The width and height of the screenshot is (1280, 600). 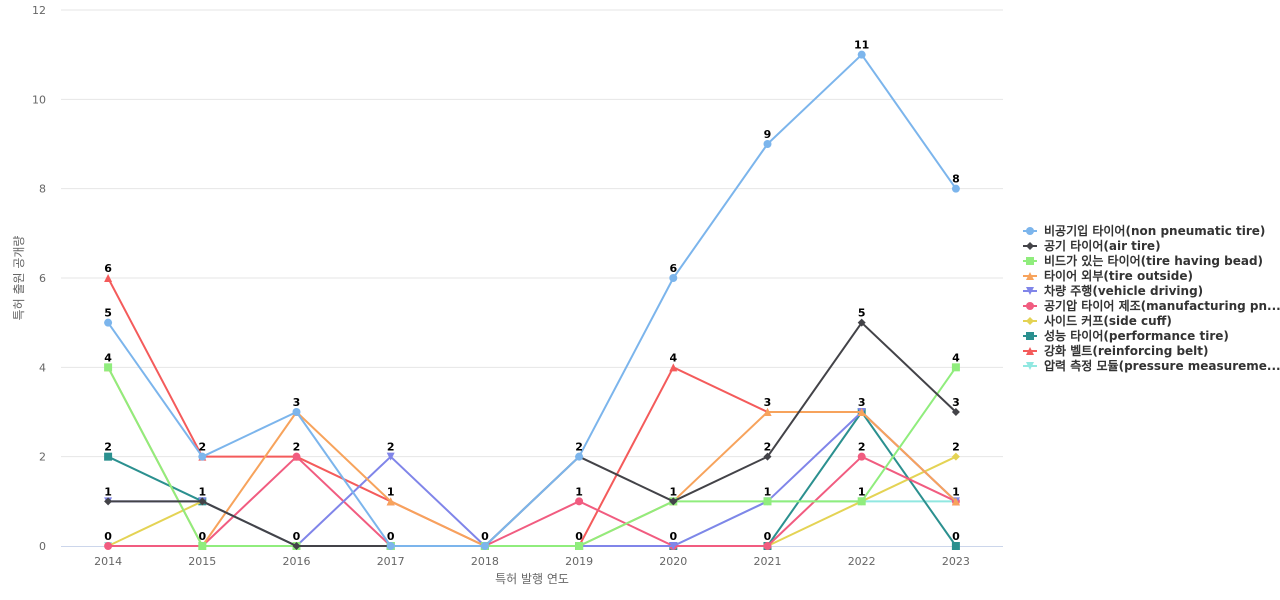 What do you see at coordinates (1136, 335) in the screenshot?
I see `legend-label: 성능 타이어(performance tire)` at bounding box center [1136, 335].